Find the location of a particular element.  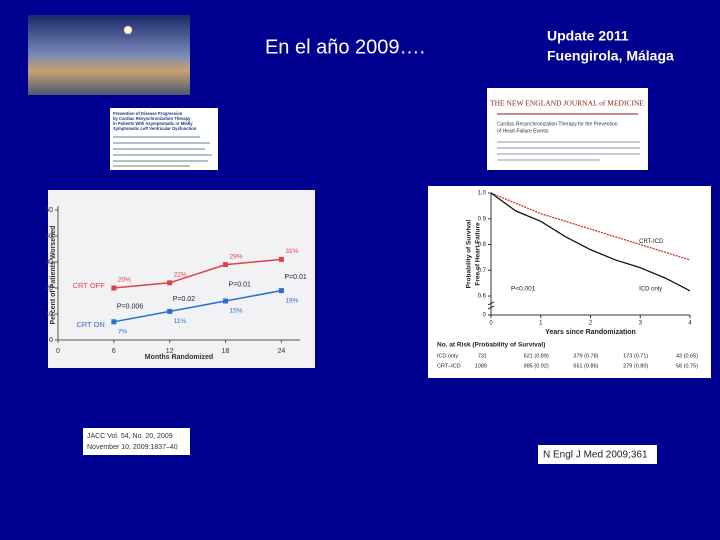

y-label: Probability of Survival is located at coordinates (469, 253).